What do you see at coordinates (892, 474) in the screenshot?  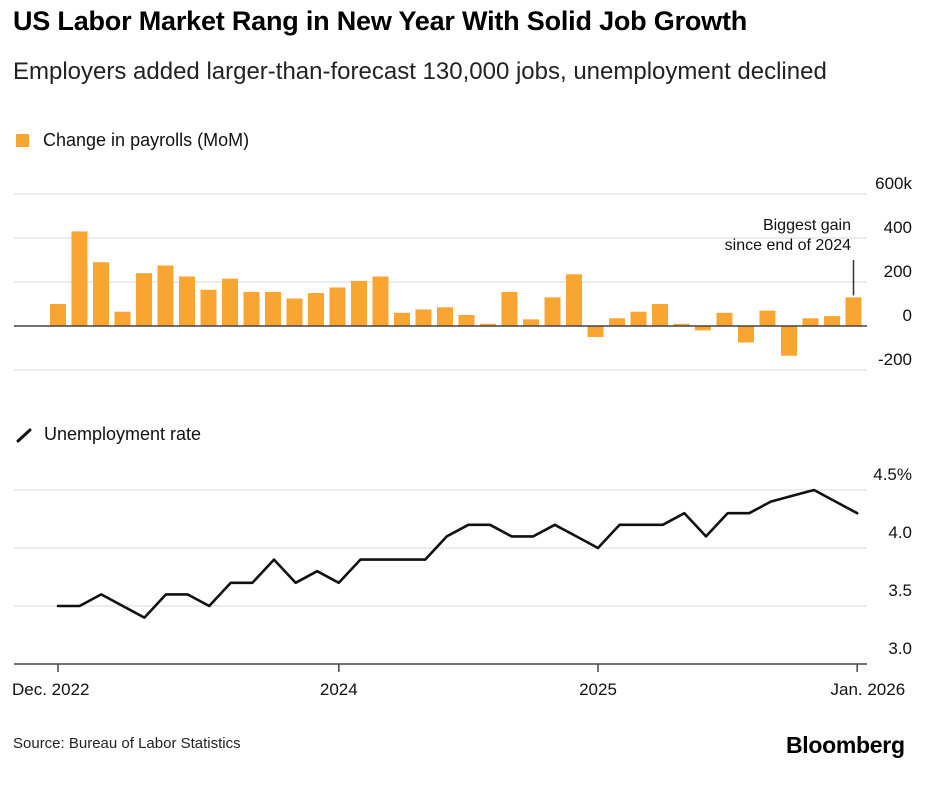 I see `line-y-tick-label: 4.5%` at bounding box center [892, 474].